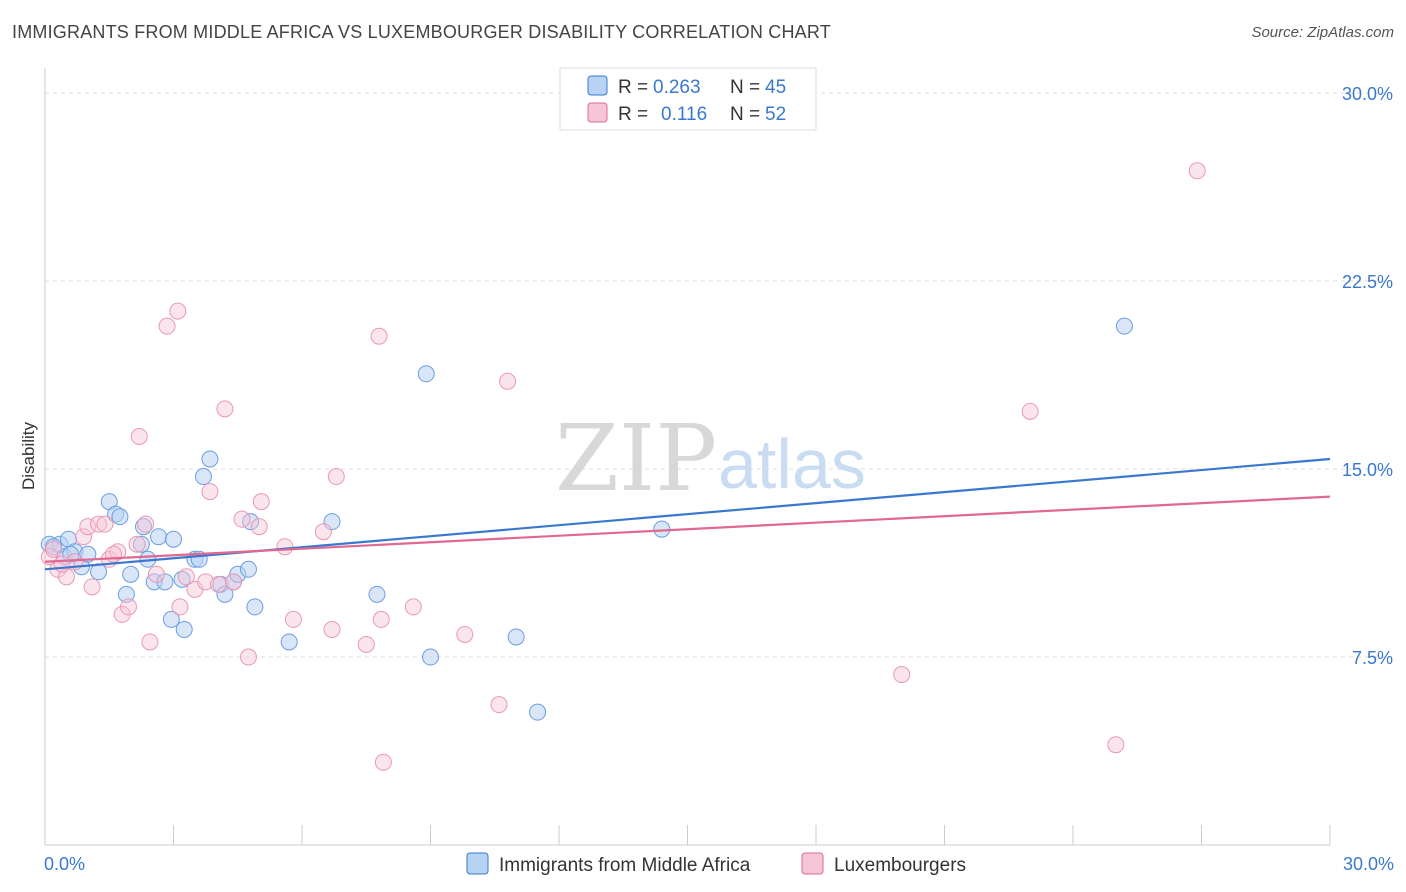 The width and height of the screenshot is (1406, 892). I want to click on y-tick-label: 15.0%, so click(1367, 470).